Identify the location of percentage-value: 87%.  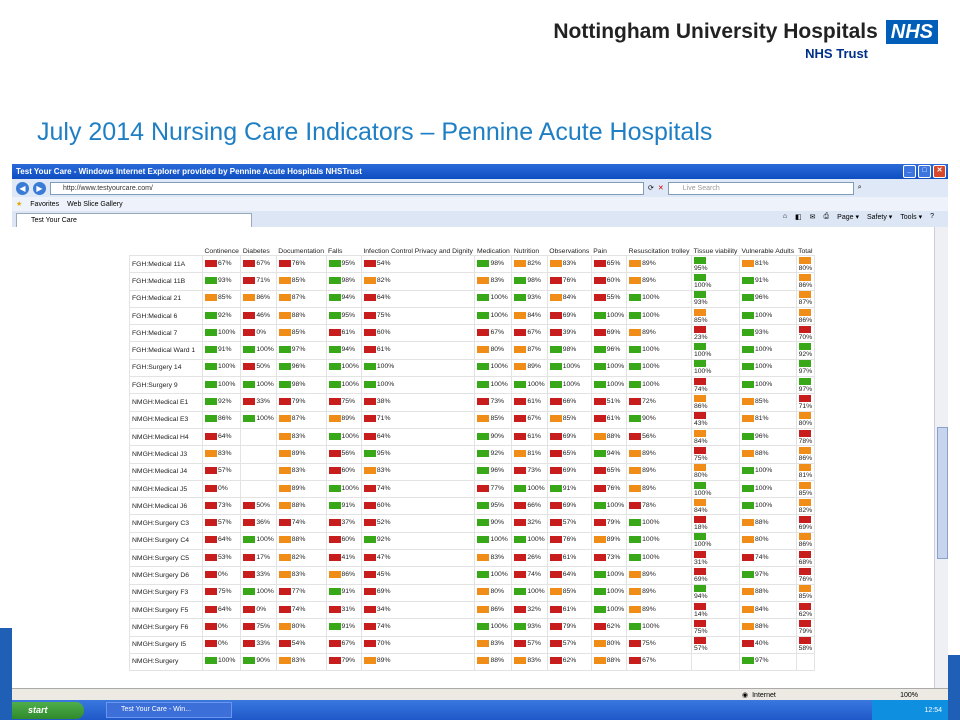
(534, 350).